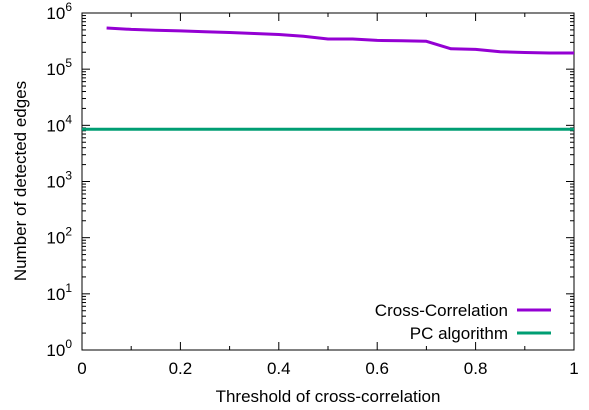 The width and height of the screenshot is (589, 410). I want to click on y-tick-label: 10³, so click(59, 180).